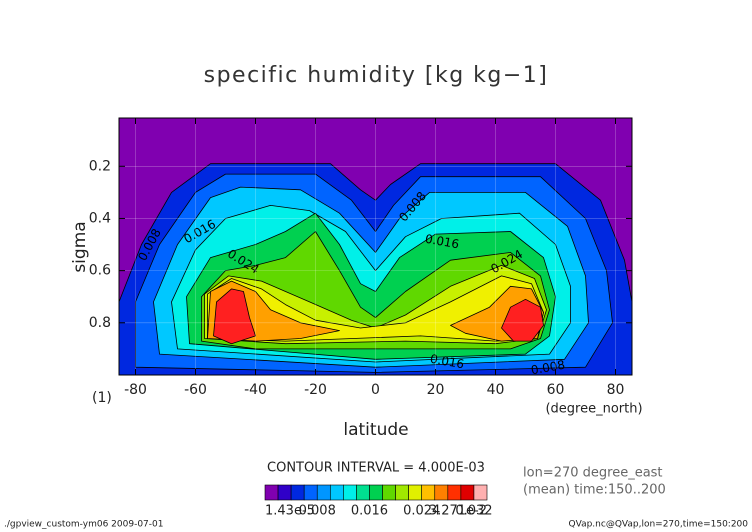  I want to click on x-tick-label: 60, so click(556, 390).